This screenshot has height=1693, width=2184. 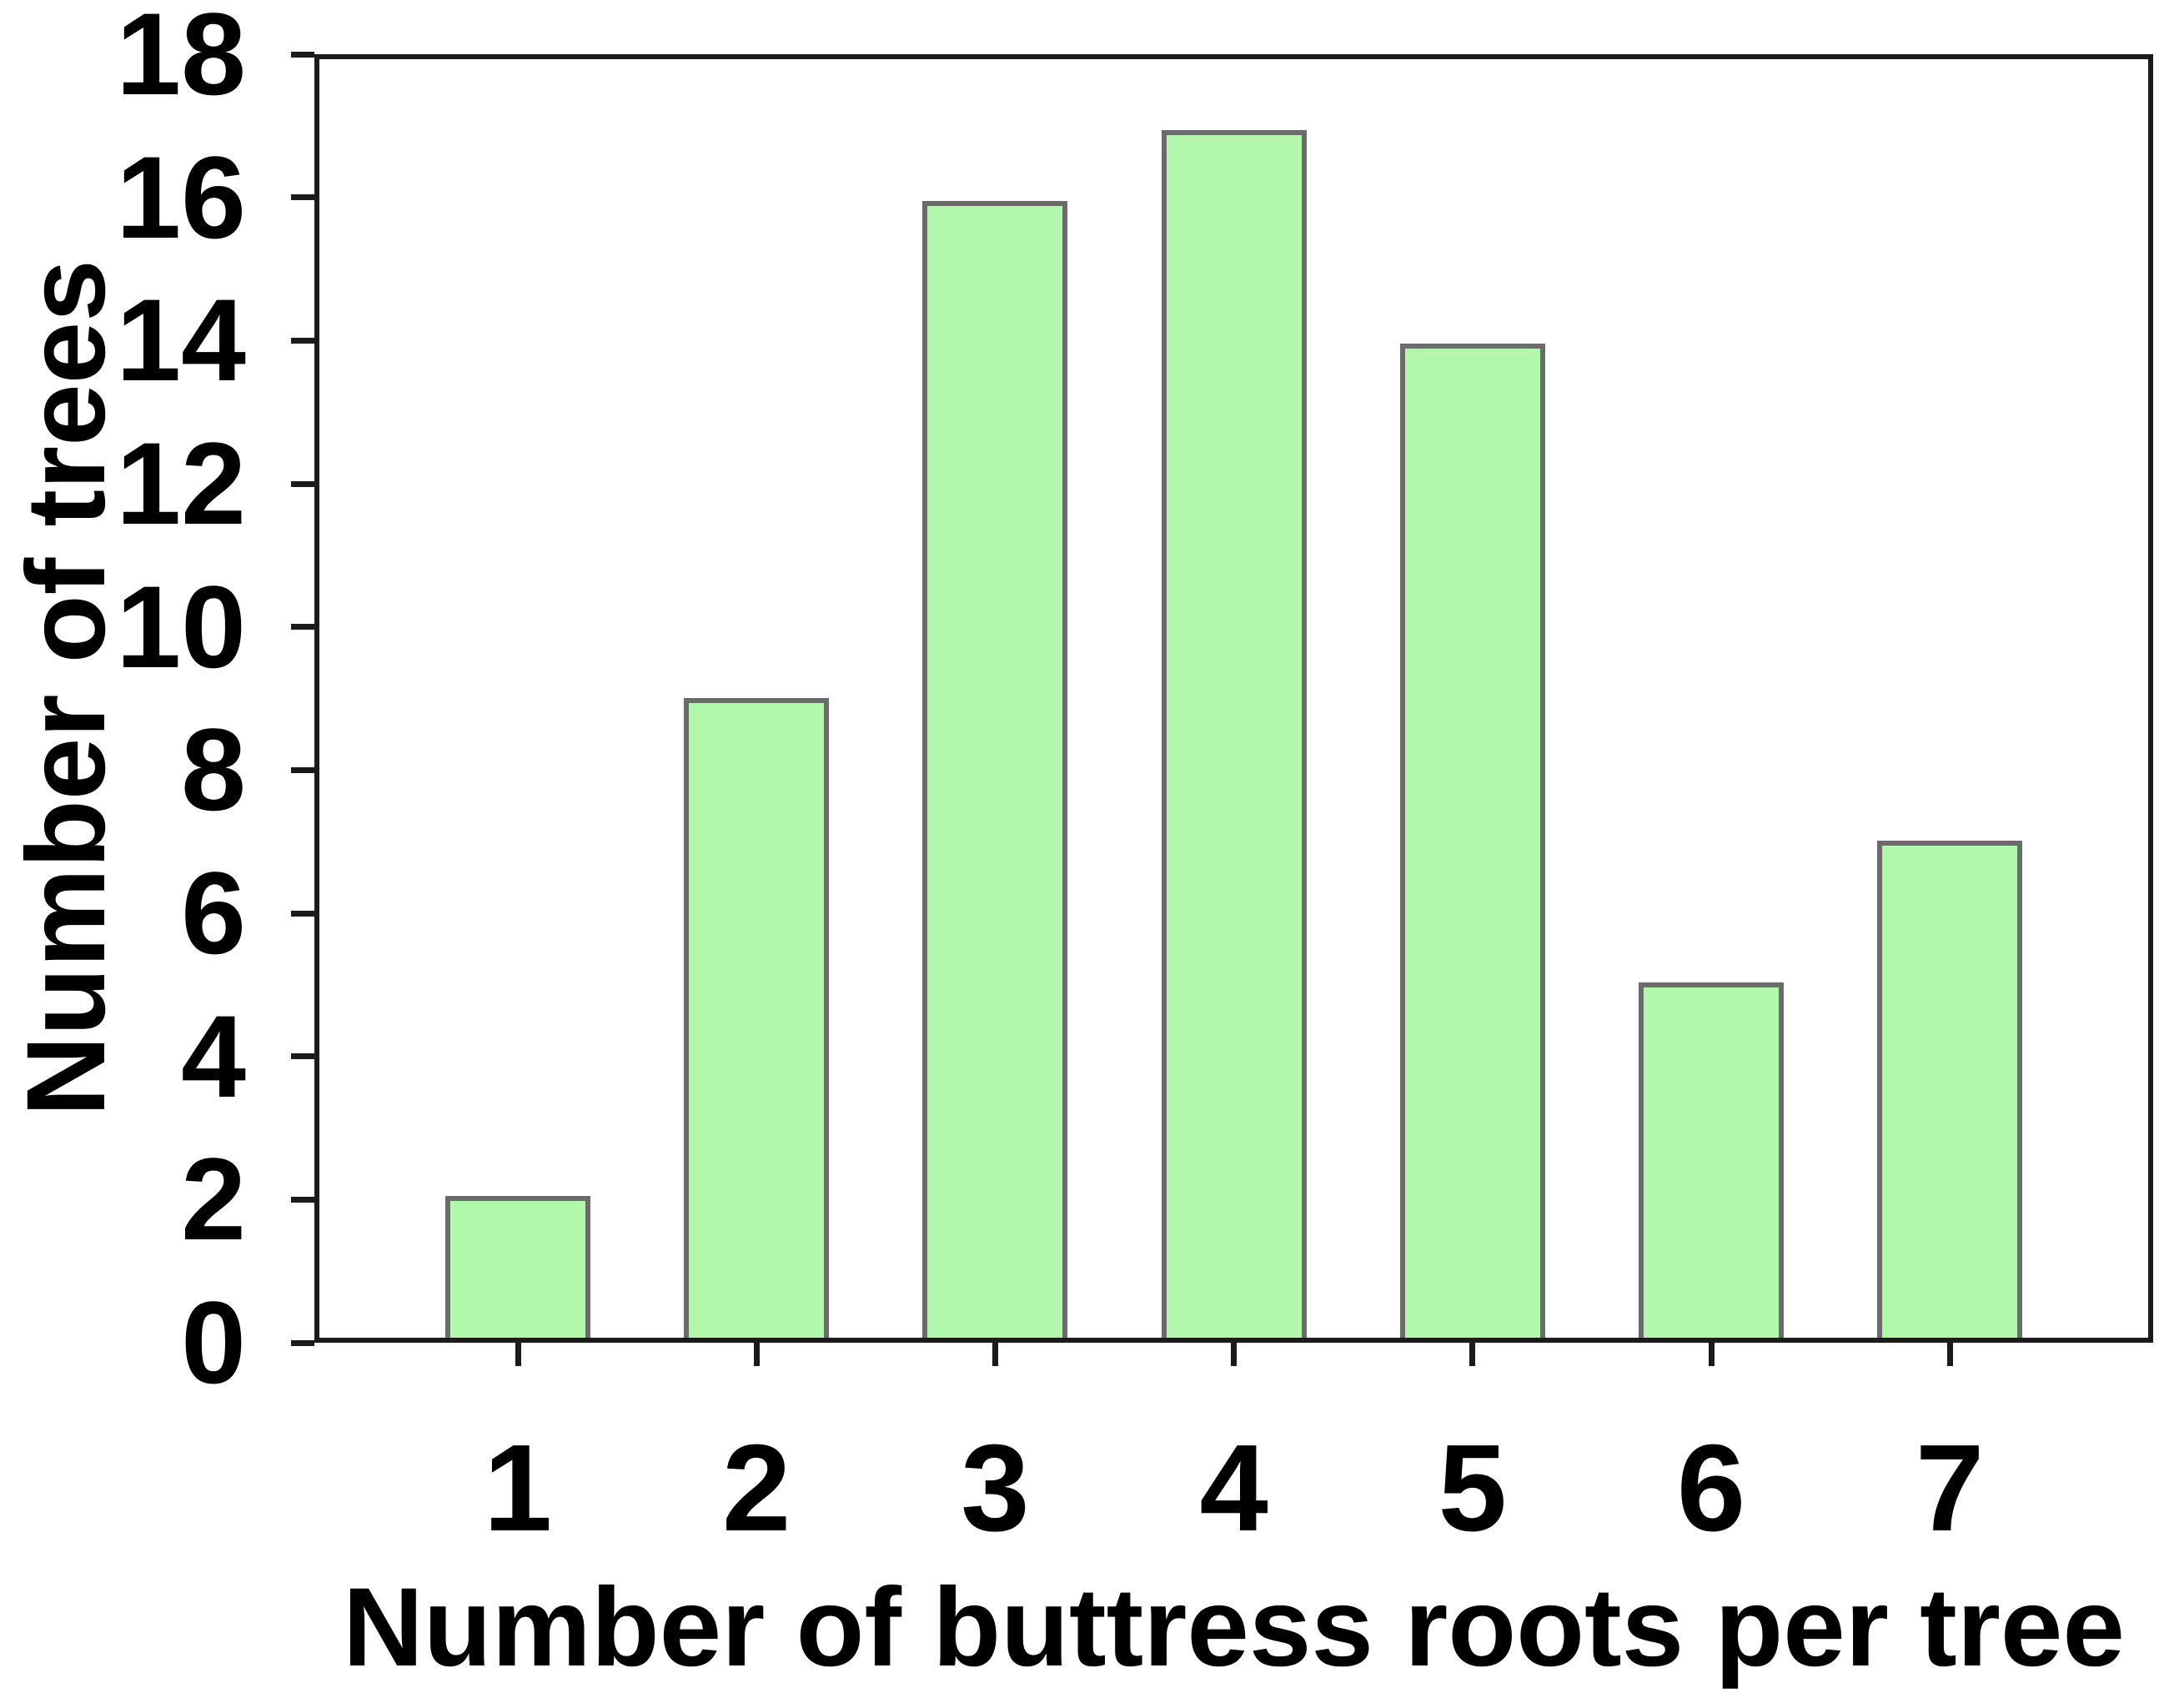 What do you see at coordinates (1472, 1488) in the screenshot?
I see `x-tick-label: 5` at bounding box center [1472, 1488].